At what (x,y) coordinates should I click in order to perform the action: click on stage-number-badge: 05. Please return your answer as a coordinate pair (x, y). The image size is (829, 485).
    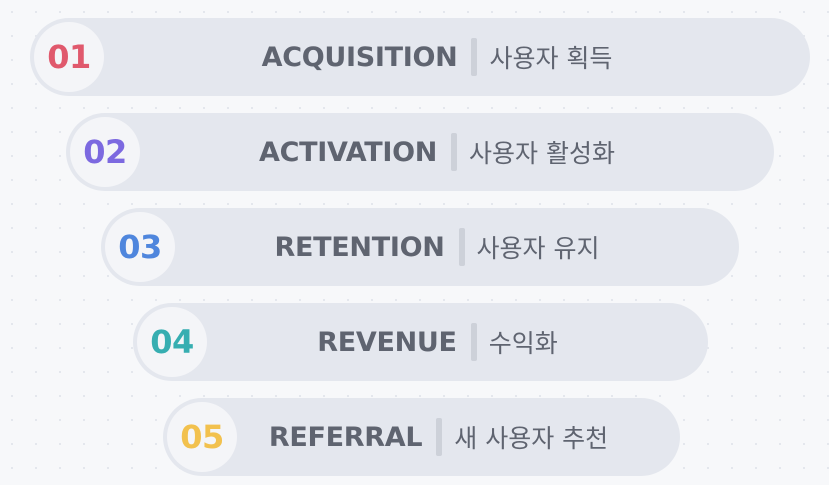
    Looking at the image, I should click on (202, 437).